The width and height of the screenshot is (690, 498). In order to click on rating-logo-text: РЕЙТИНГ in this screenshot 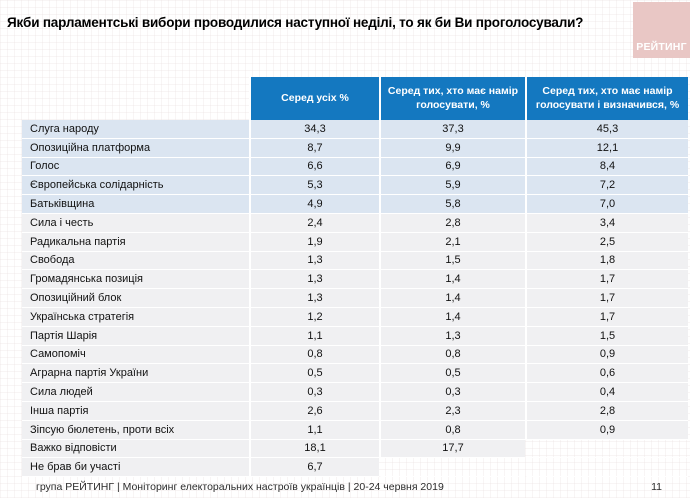, I will do `click(661, 47)`.